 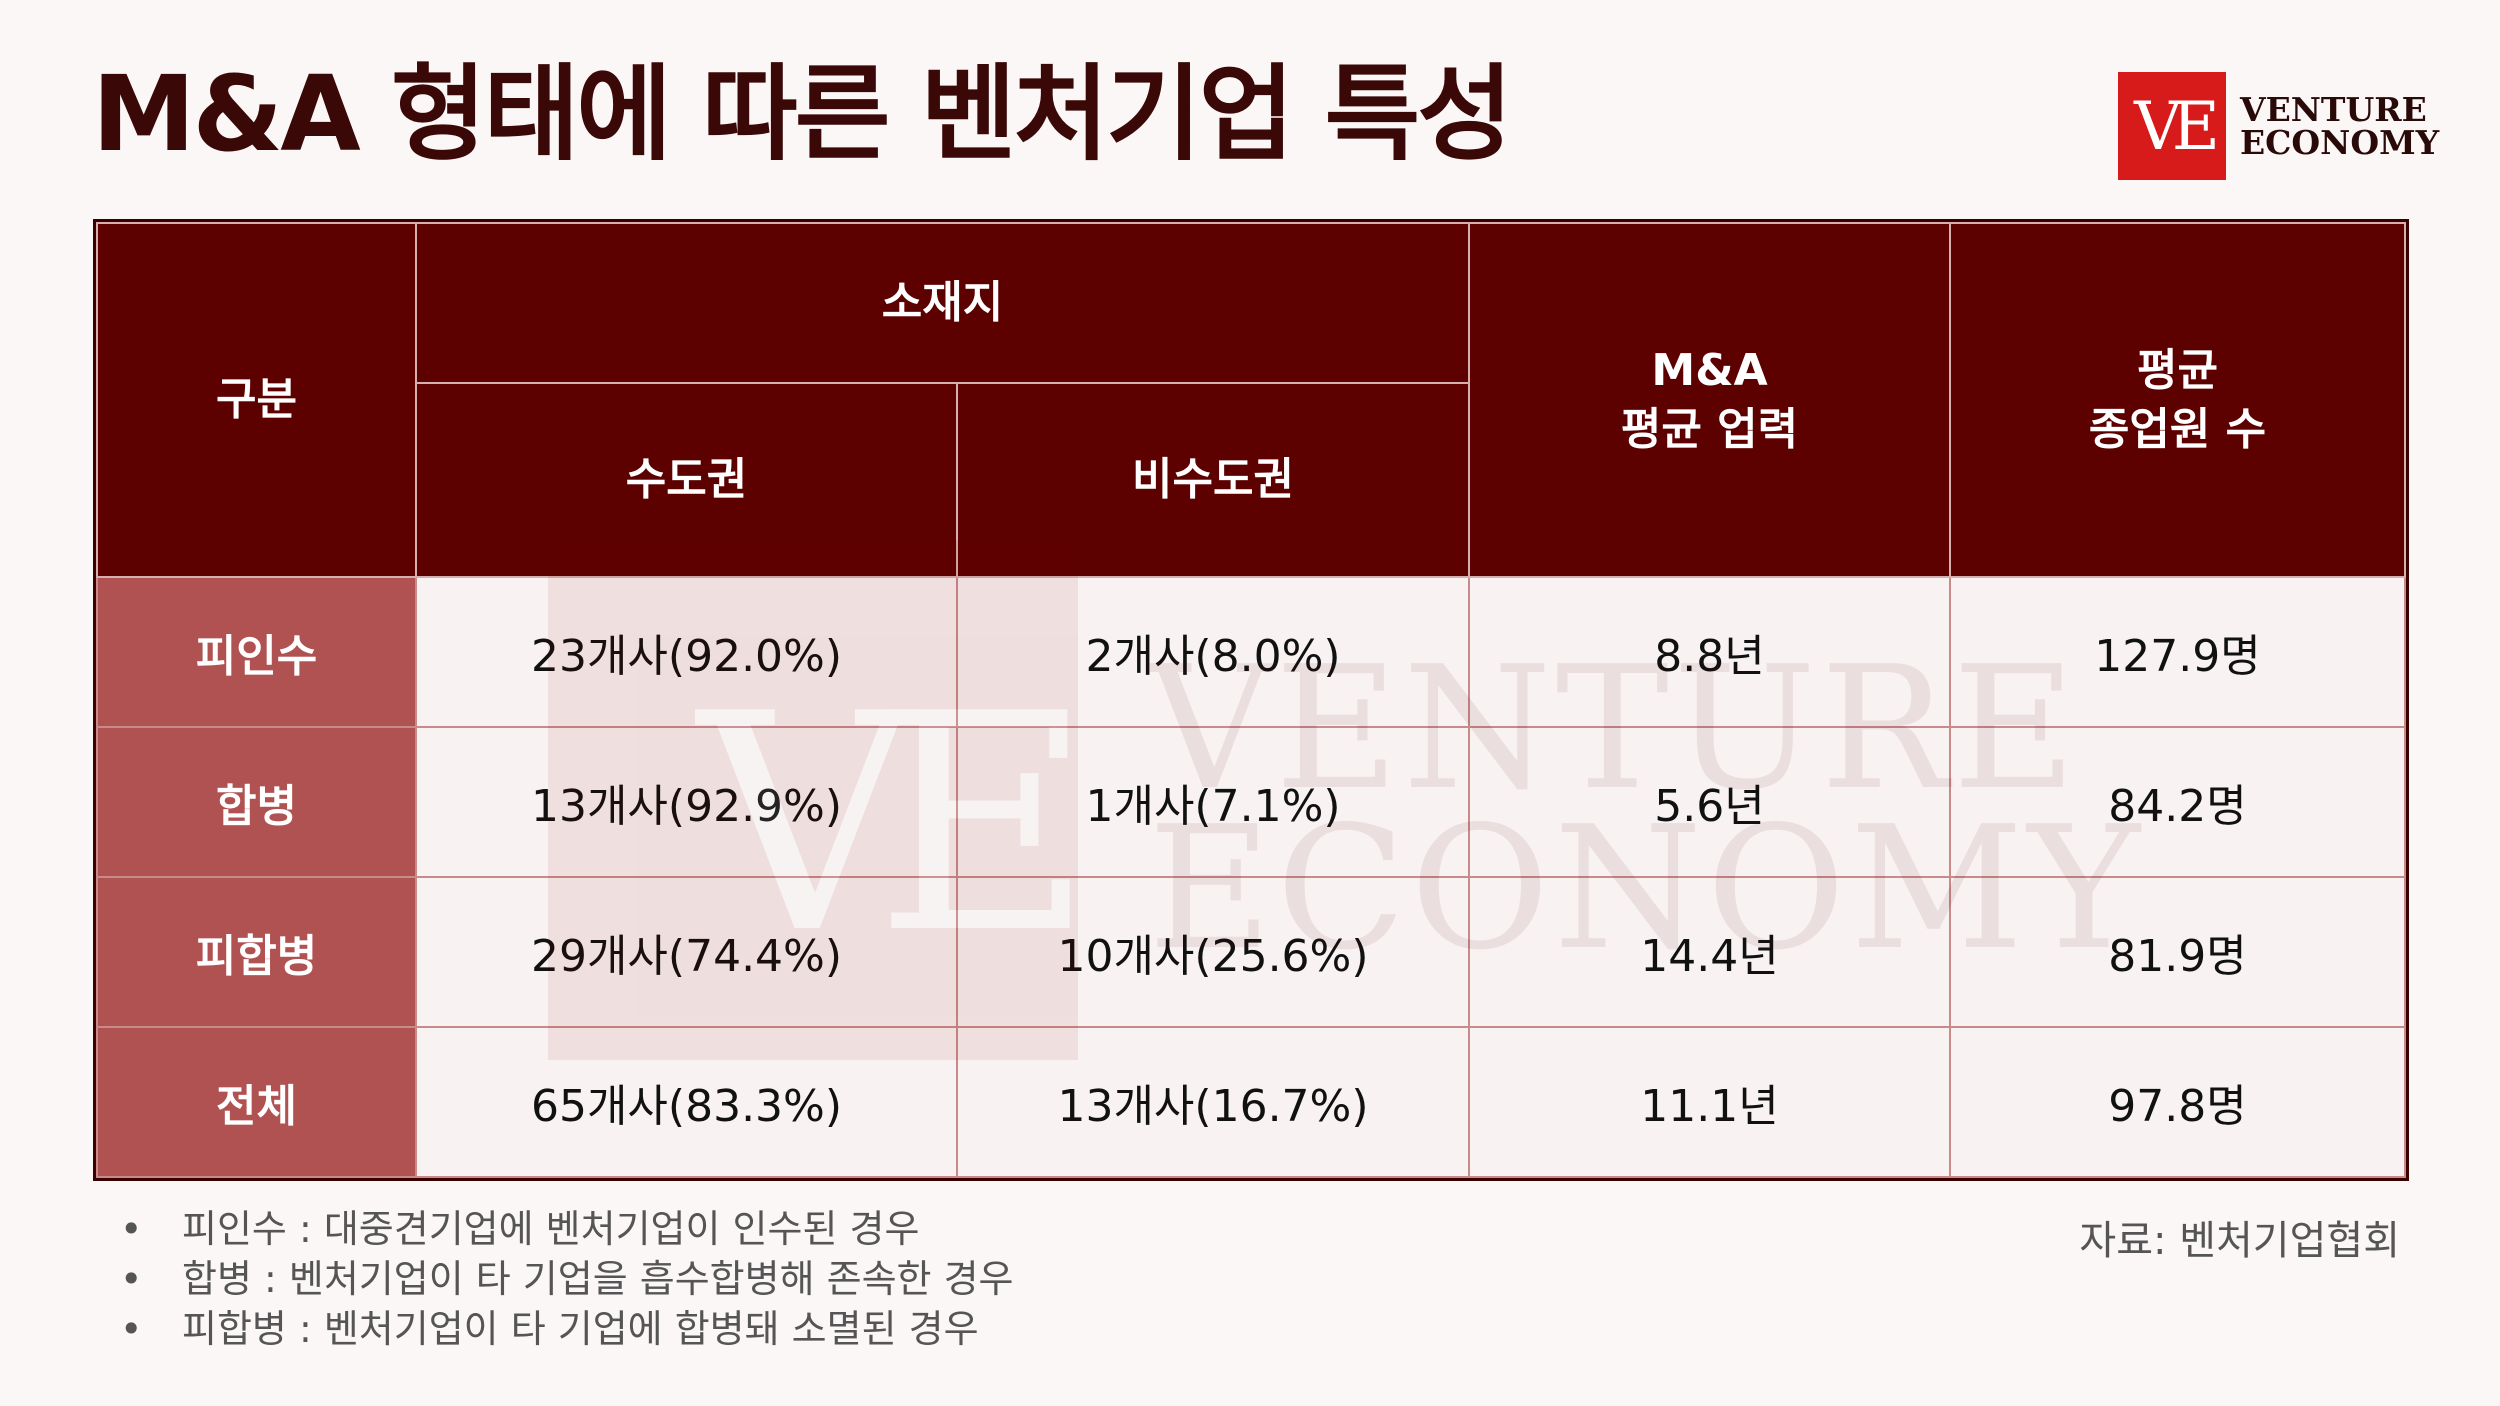 What do you see at coordinates (1710, 400) in the screenshot?
I see `header-ma-years: M&A 평균 업력` at bounding box center [1710, 400].